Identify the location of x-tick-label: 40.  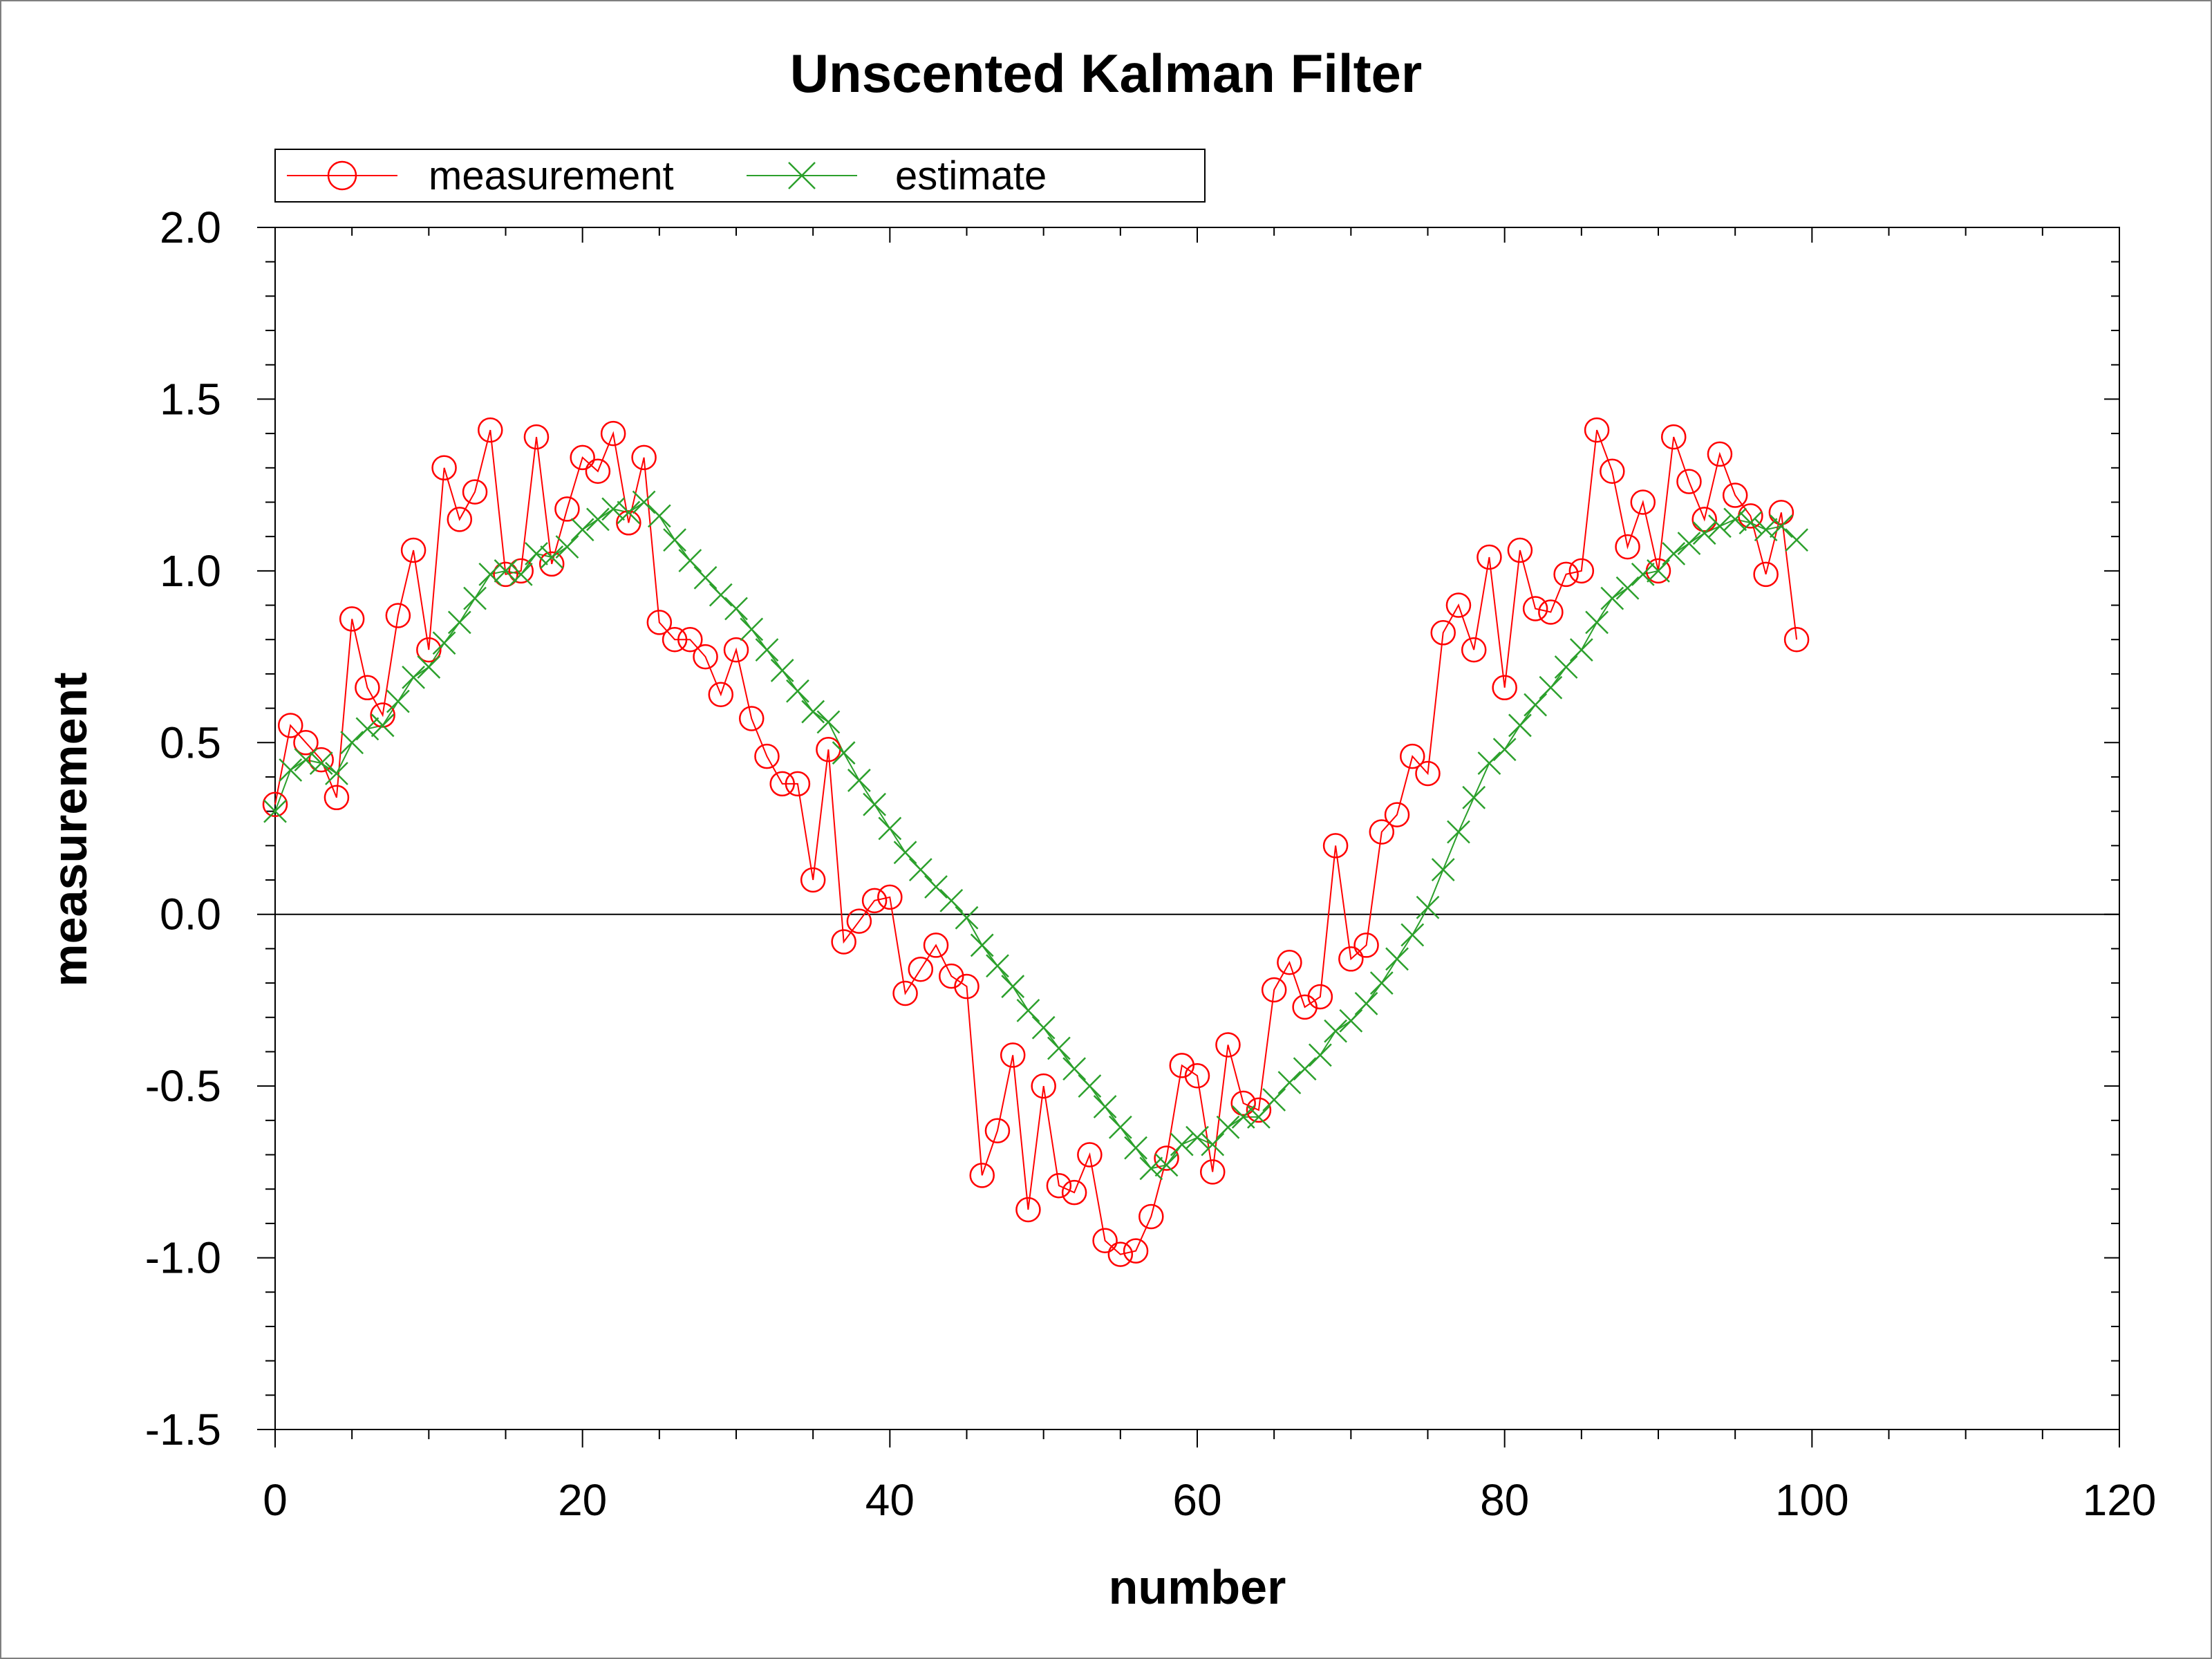
(890, 1500).